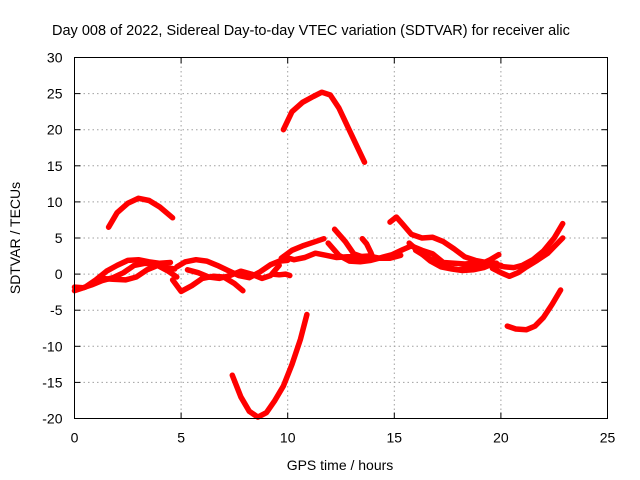 This screenshot has height=480, width=640. What do you see at coordinates (59, 274) in the screenshot?
I see `y-tick-label: 0` at bounding box center [59, 274].